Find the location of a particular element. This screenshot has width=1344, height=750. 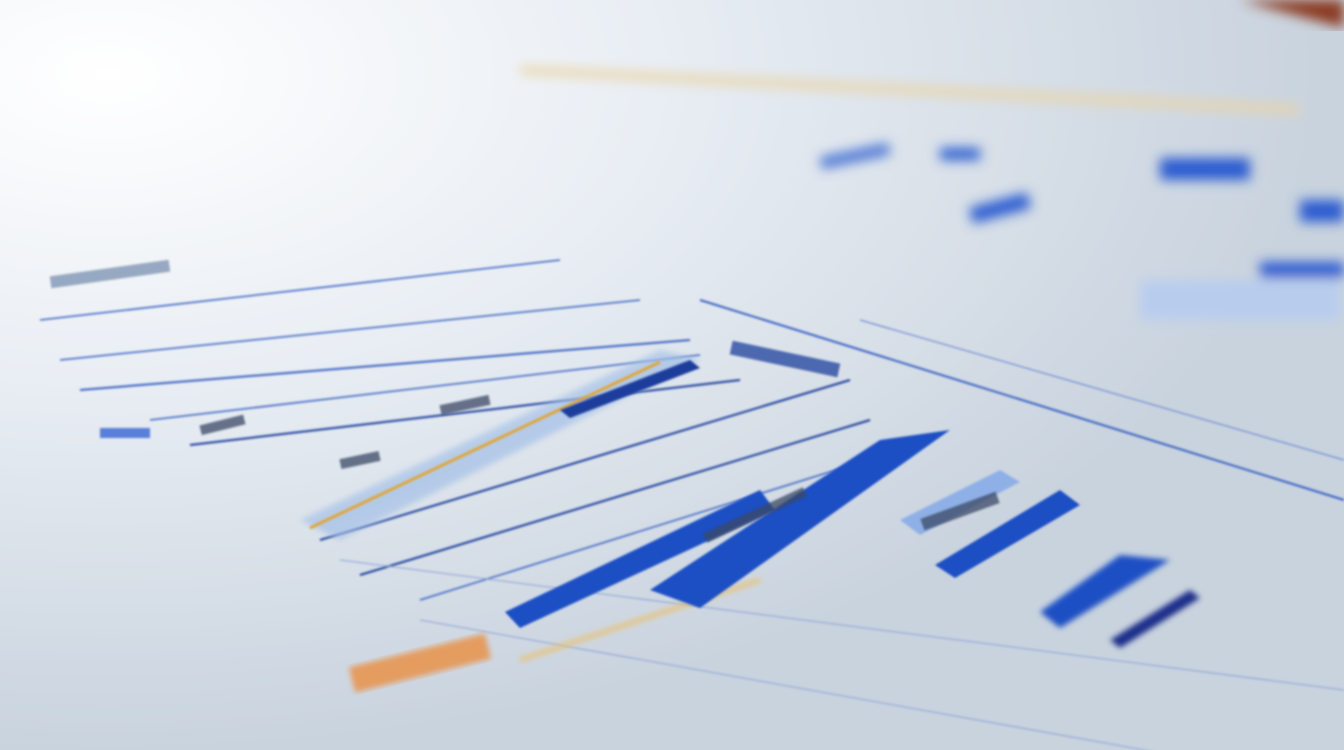

corner-object is located at coordinates (1292, 14).